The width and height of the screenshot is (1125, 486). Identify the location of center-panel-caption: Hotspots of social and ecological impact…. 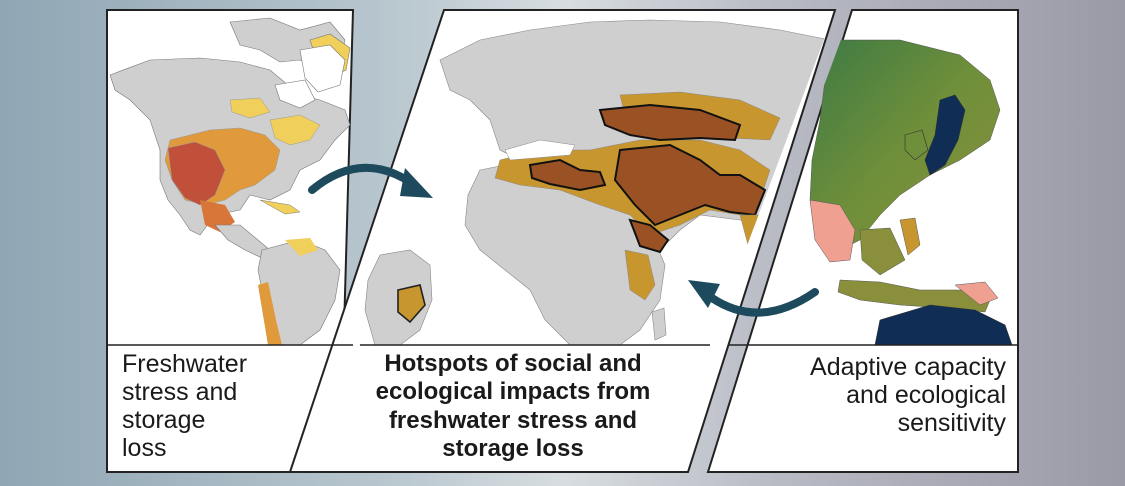
(513, 406).